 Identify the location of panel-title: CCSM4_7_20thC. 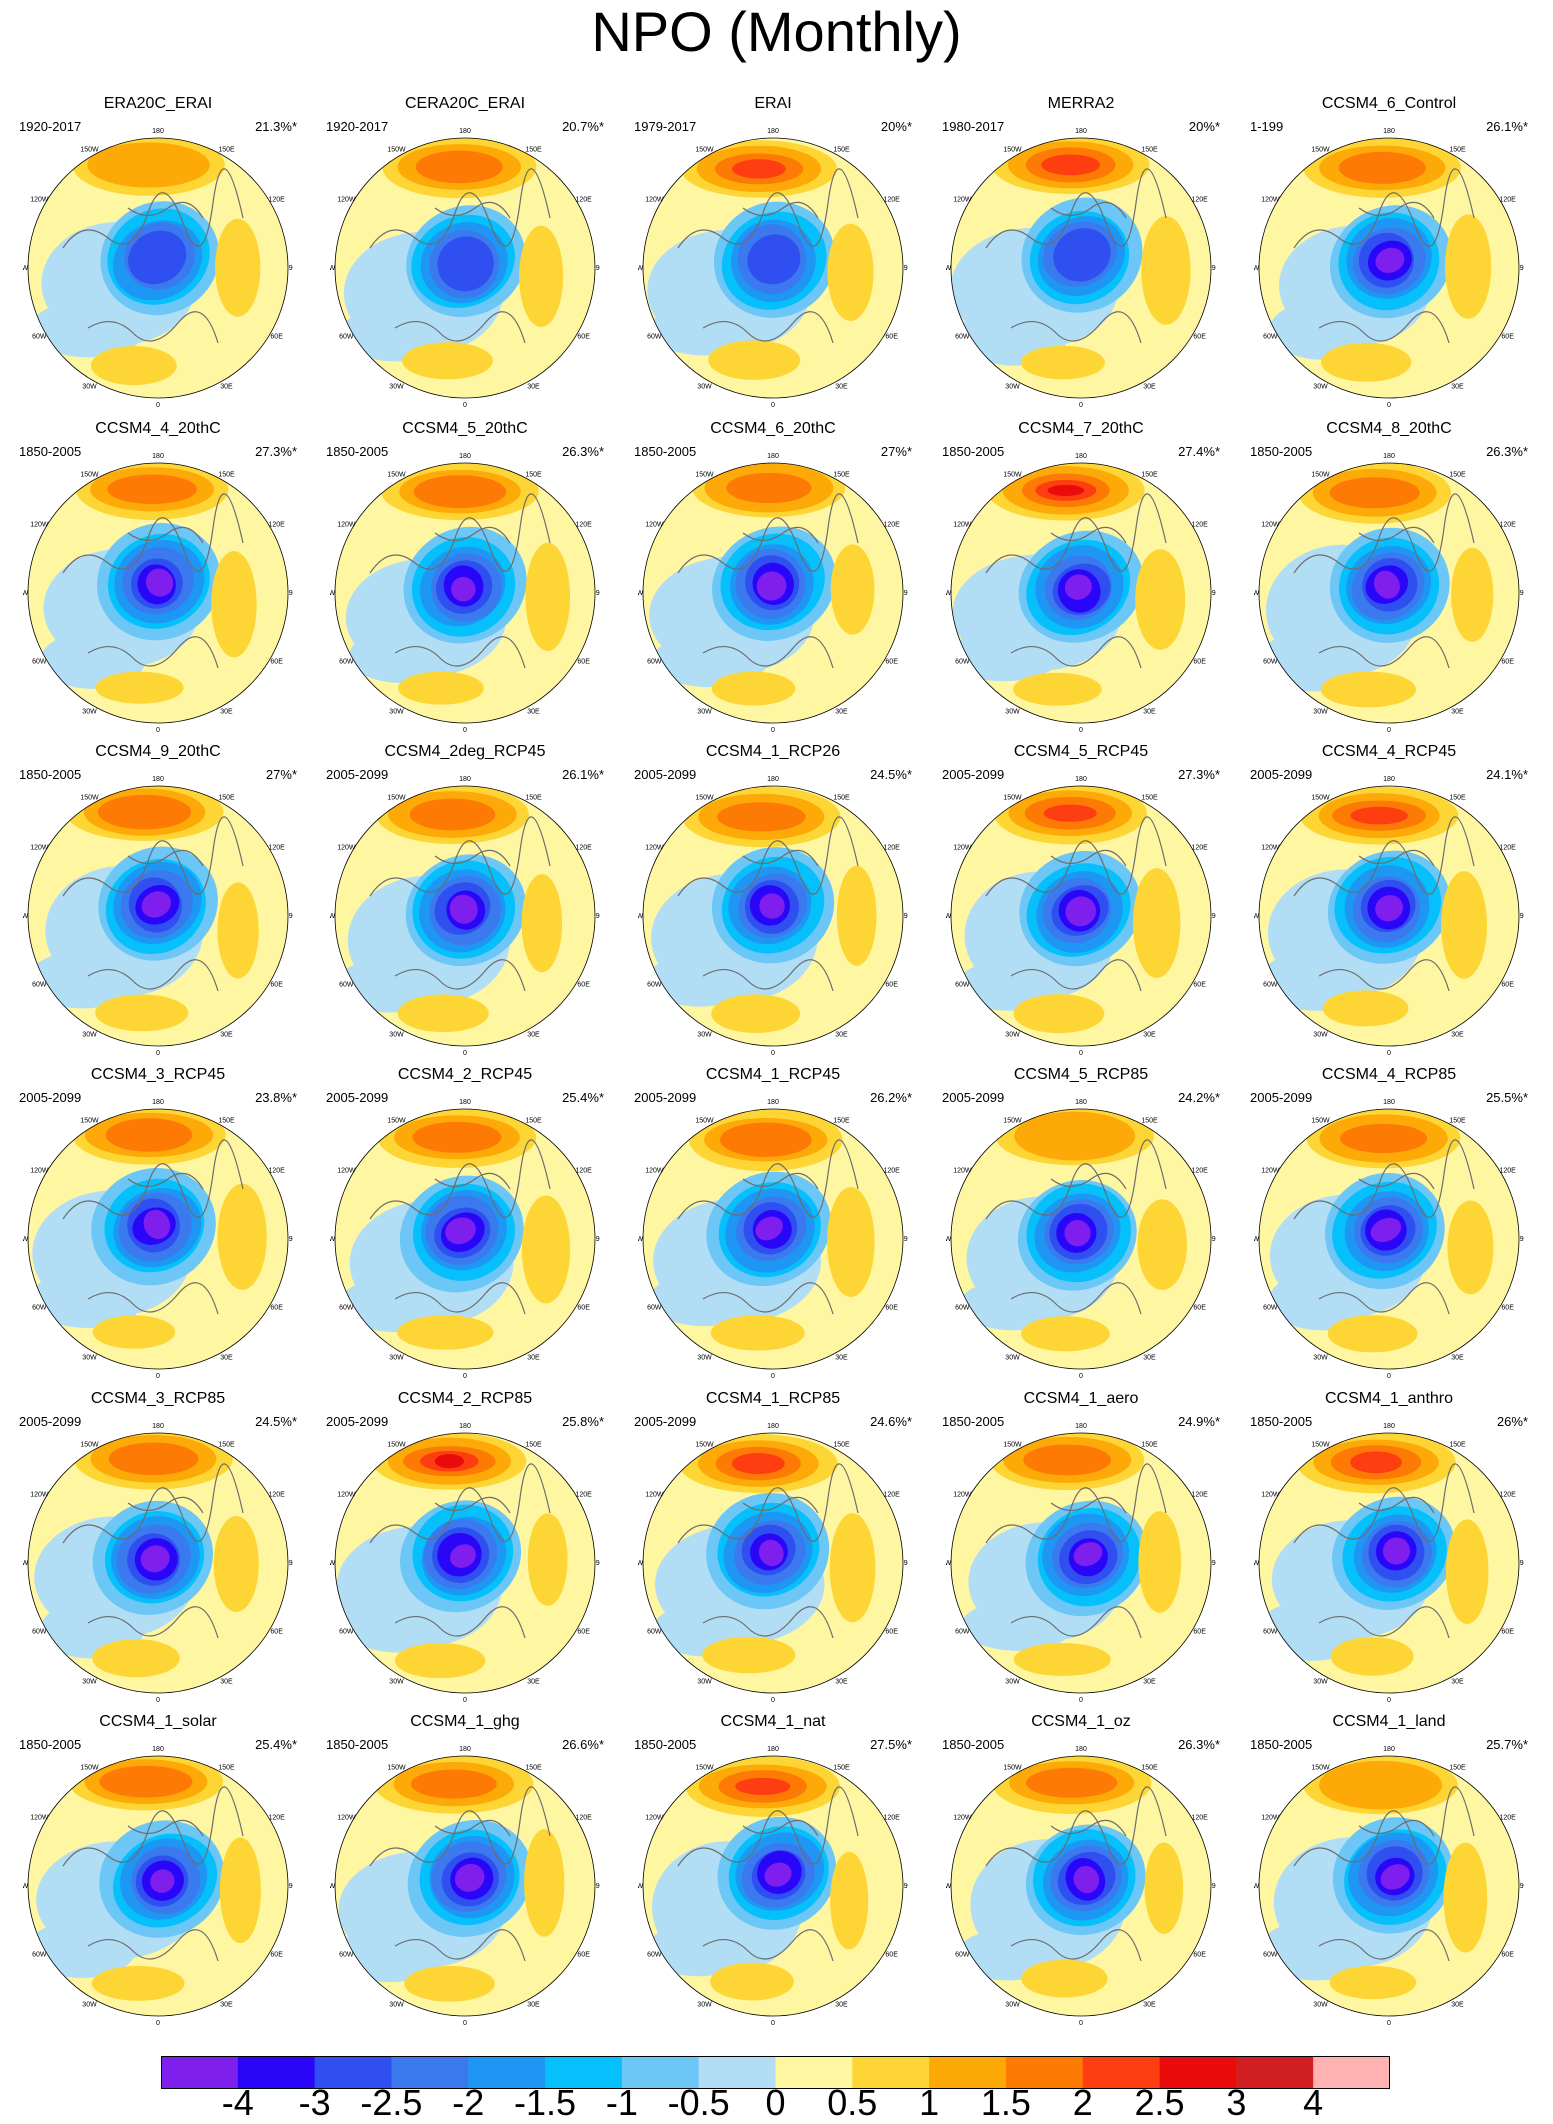
(1081, 428).